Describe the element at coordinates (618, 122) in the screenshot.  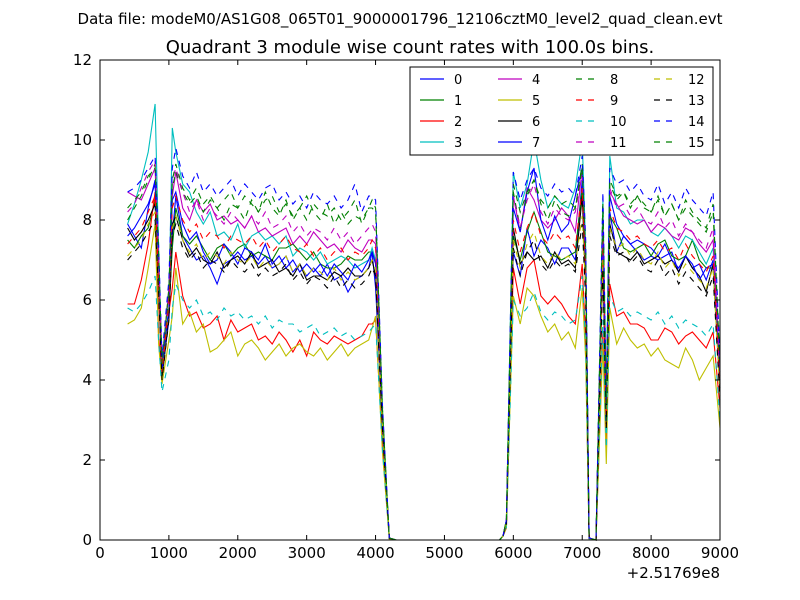
I see `legend-label-10: 10` at that location.